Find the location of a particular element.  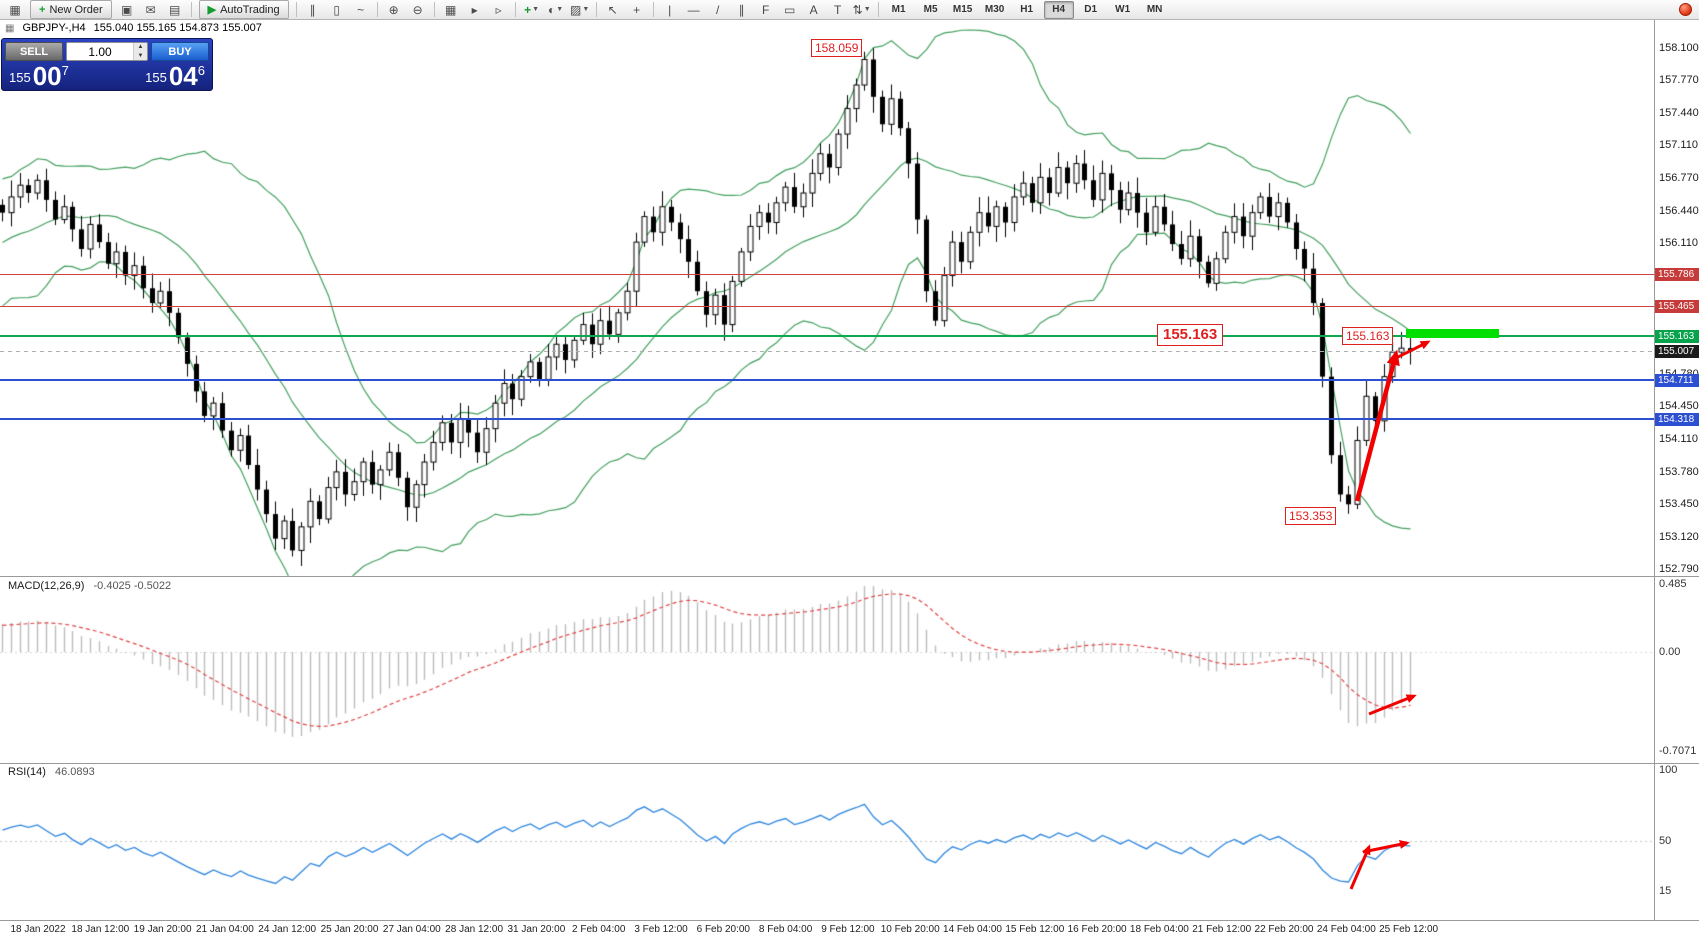

expert-advisors-icon: ▣ is located at coordinates (126, 9).